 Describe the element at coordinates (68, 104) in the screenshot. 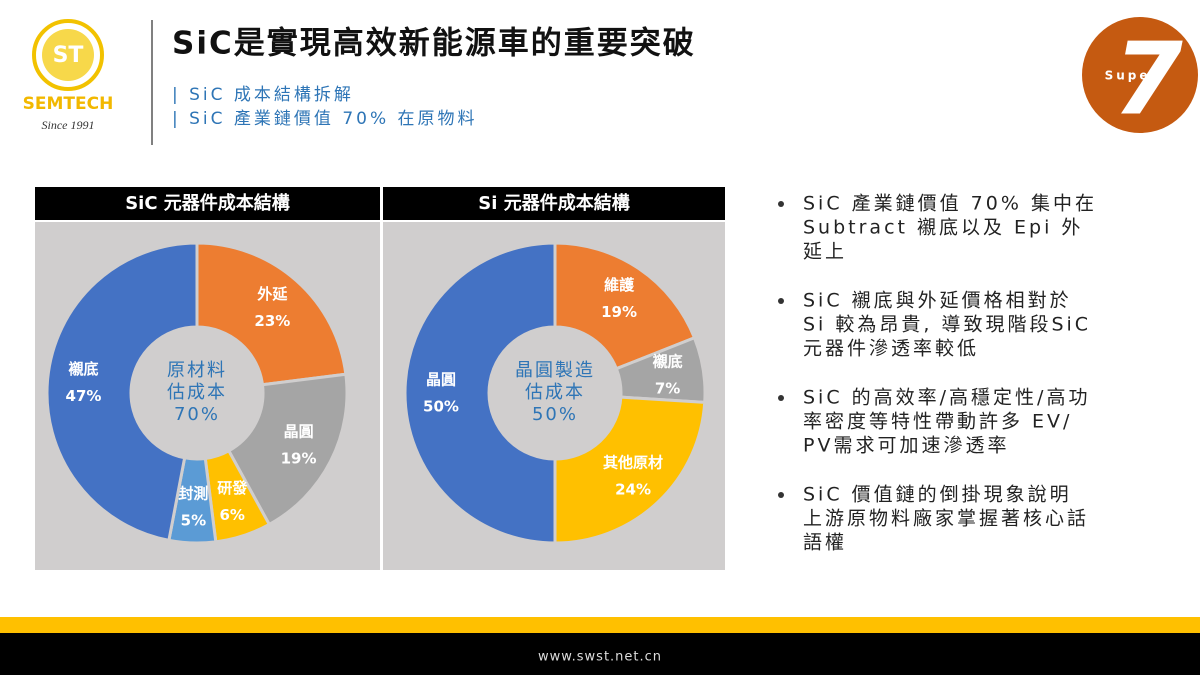

I see `logo-name: SEMTECH` at that location.